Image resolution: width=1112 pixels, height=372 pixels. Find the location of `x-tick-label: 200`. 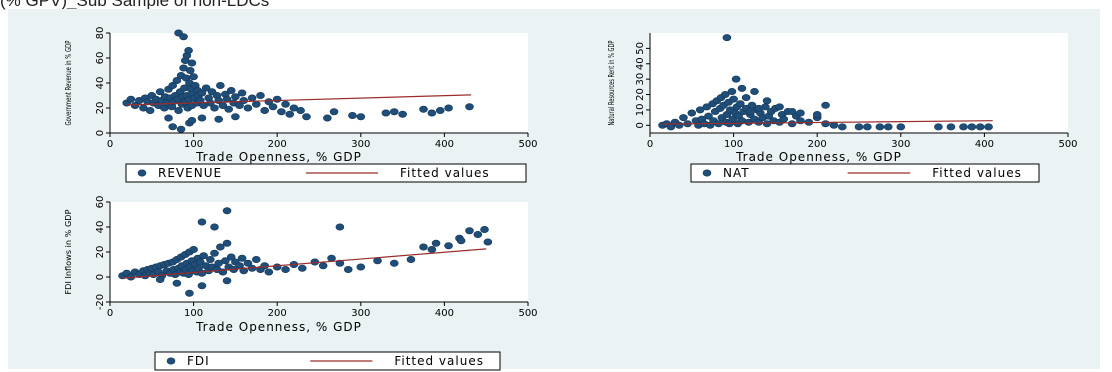

x-tick-label: 200 is located at coordinates (277, 313).